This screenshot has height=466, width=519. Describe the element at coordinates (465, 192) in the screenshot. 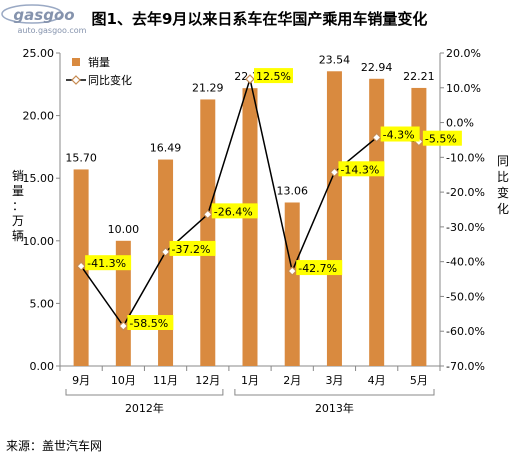

I see `y-right-tick-label: -20.0%` at that location.